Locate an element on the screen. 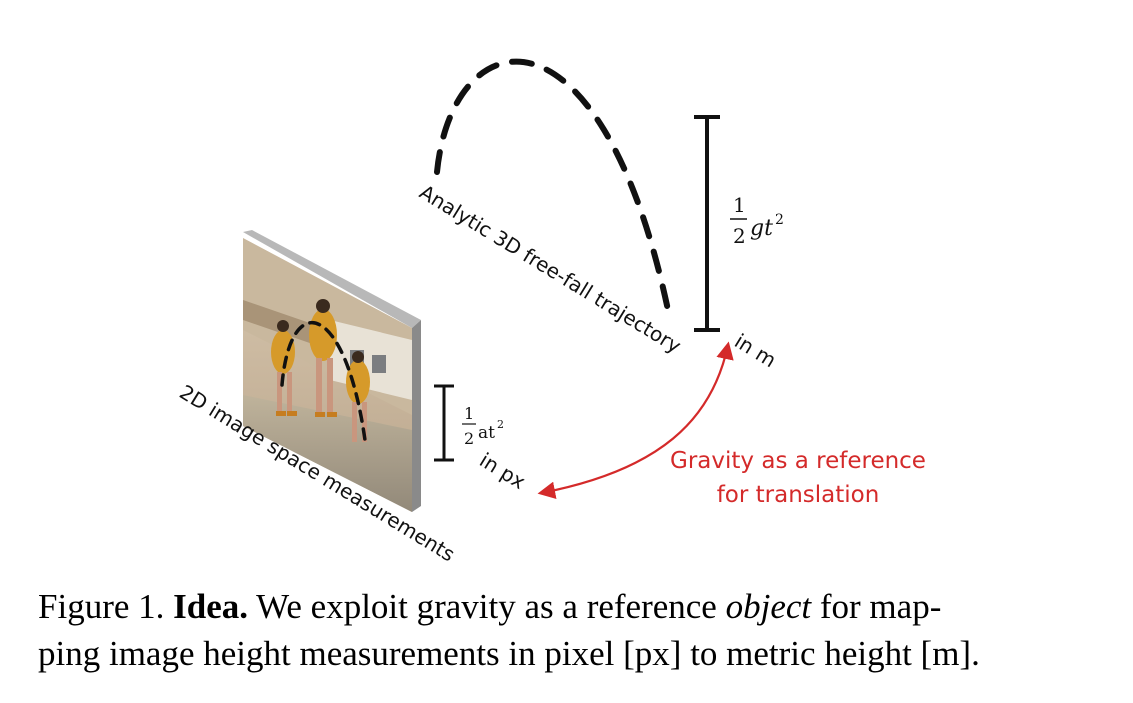 Image resolution: width=1133 pixels, height=703 pixels. caption-italic-word: object is located at coordinates (768, 606).